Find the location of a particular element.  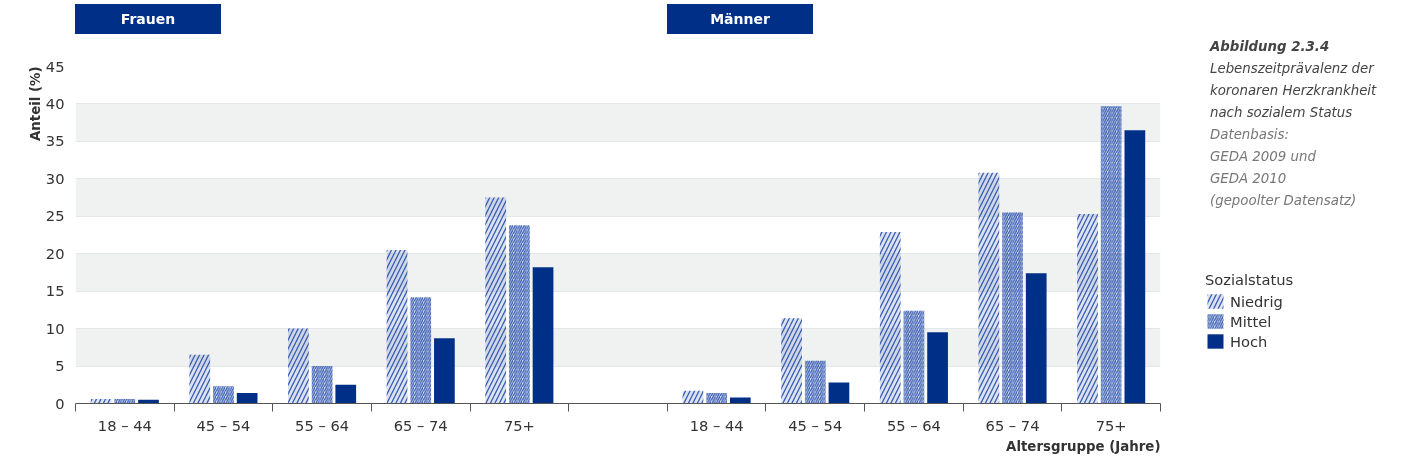

y-tick-label: 10 is located at coordinates (55, 328).